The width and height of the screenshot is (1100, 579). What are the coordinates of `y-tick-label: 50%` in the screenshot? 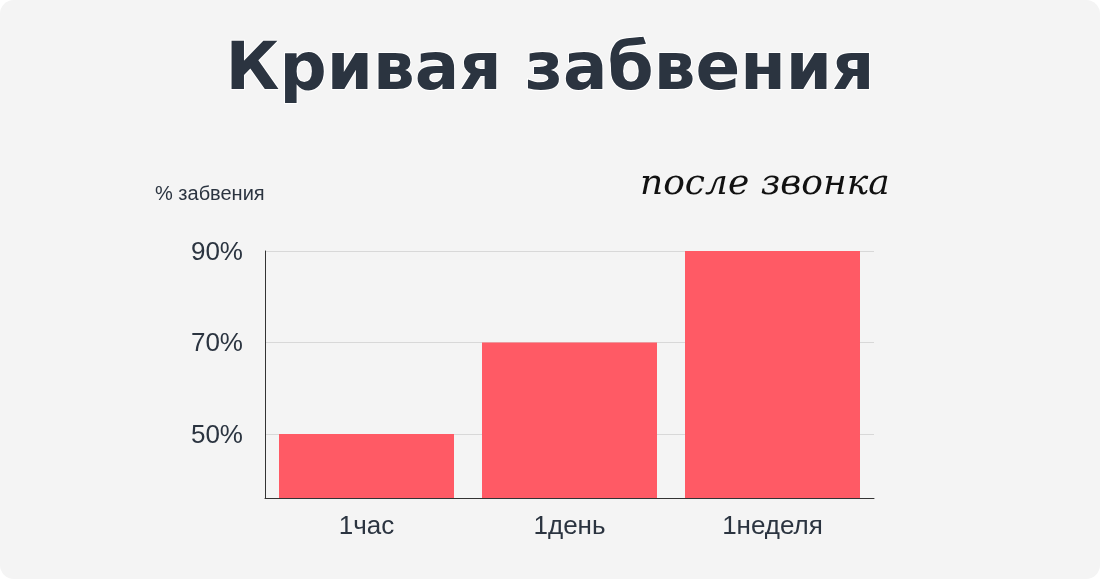 It's located at (216, 433).